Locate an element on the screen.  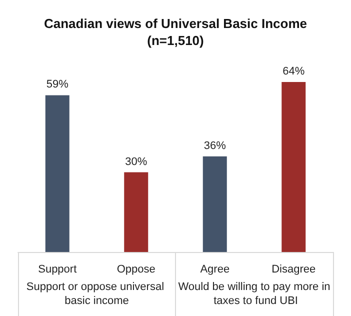
data-label: 64% is located at coordinates (293, 71).